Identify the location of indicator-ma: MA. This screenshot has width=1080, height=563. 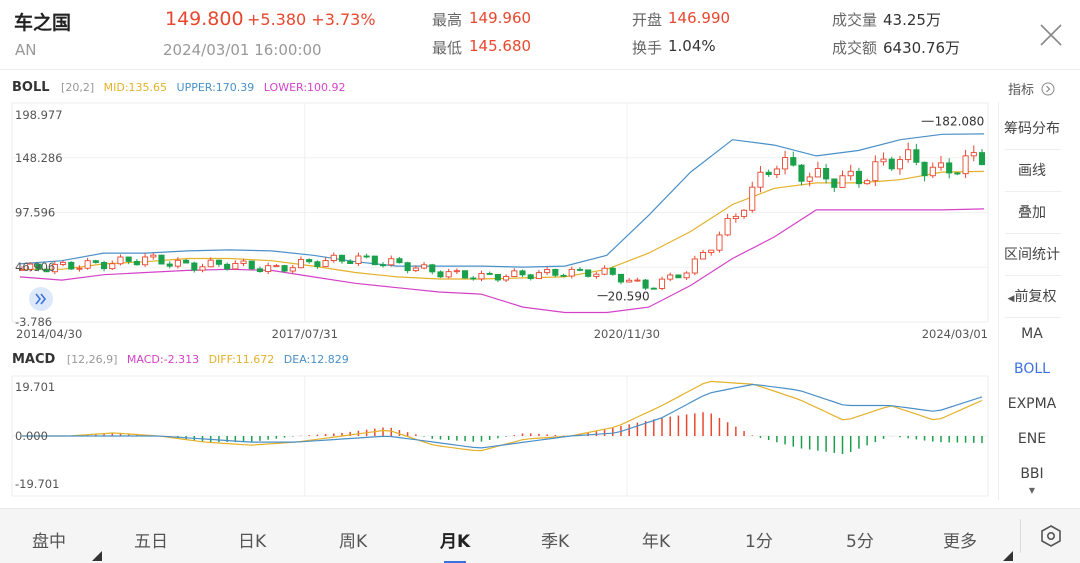
(1032, 334).